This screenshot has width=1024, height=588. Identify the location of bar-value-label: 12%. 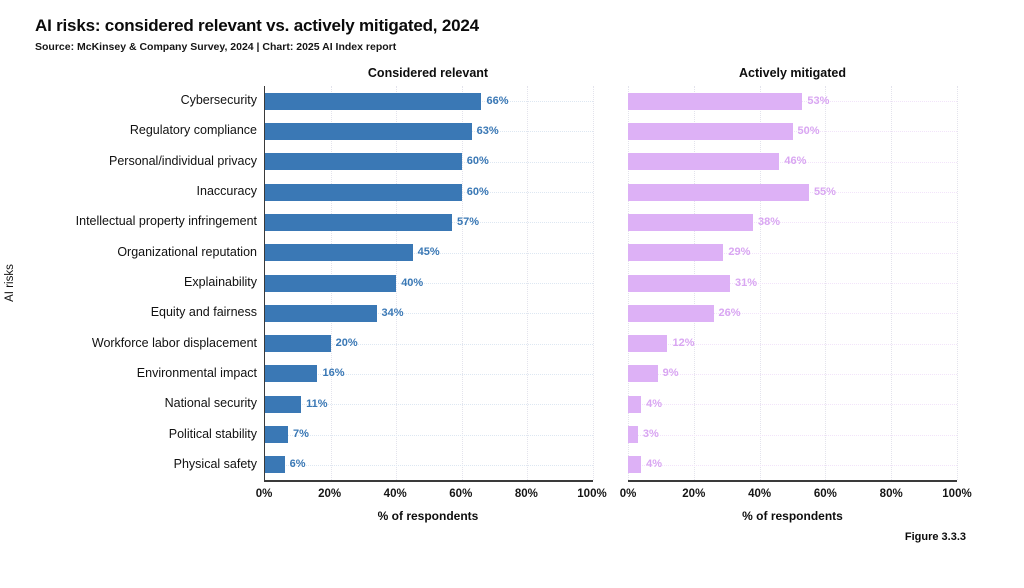
(683, 343).